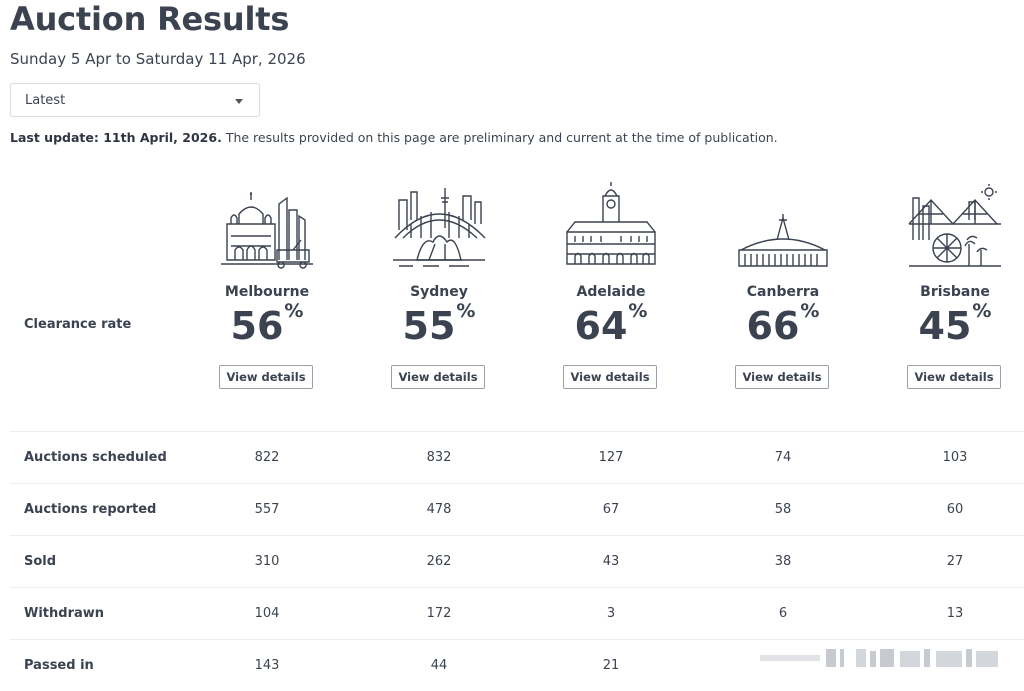  What do you see at coordinates (782, 377) in the screenshot?
I see `view-details-button-canberra: View details` at bounding box center [782, 377].